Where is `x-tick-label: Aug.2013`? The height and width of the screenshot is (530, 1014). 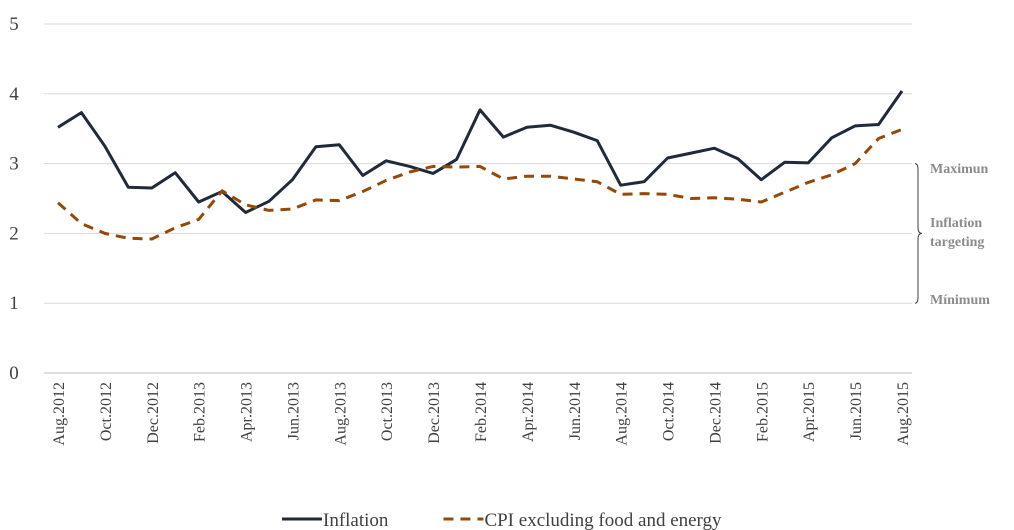
x-tick-label: Aug.2013 is located at coordinates (340, 414).